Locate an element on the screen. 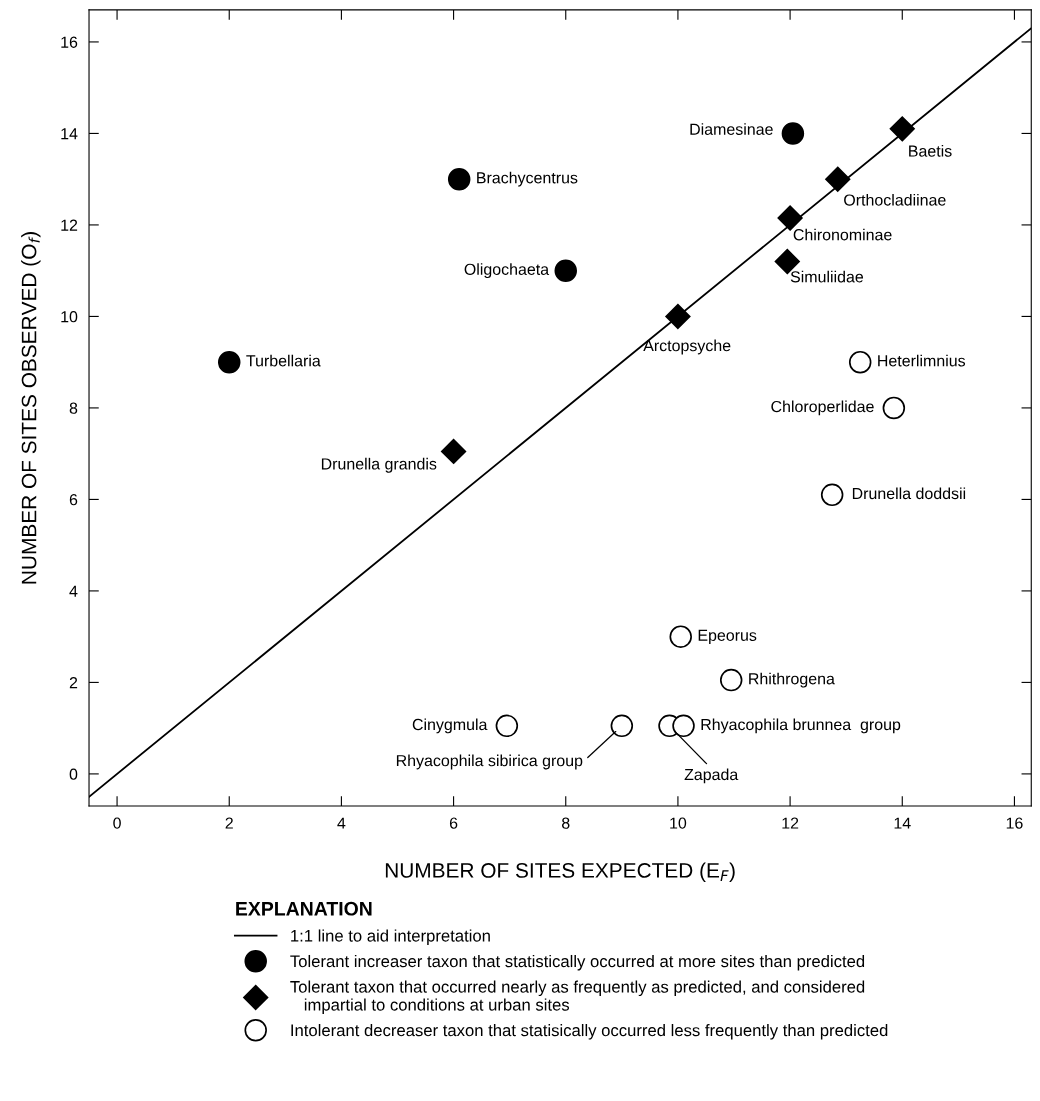 This screenshot has height=1101, width=1040. x-tick-label: 12 is located at coordinates (790, 823).